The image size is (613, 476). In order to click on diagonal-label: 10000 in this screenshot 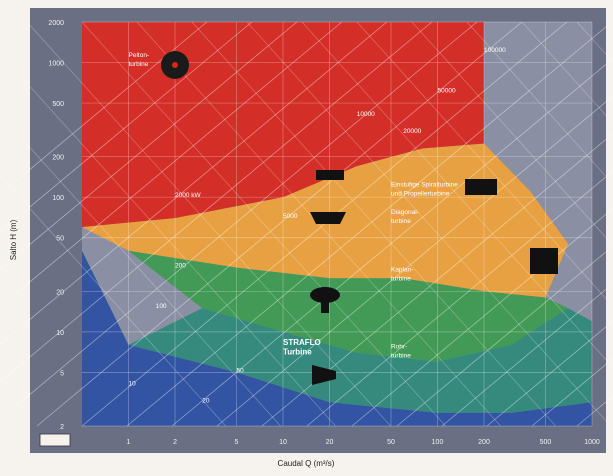, I will do `click(366, 114)`.